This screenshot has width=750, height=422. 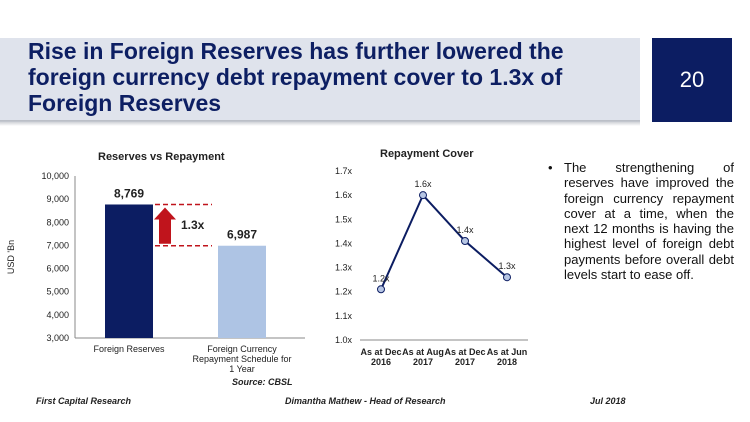 What do you see at coordinates (344, 292) in the screenshot?
I see `y-tick-label: 1.2x` at bounding box center [344, 292].